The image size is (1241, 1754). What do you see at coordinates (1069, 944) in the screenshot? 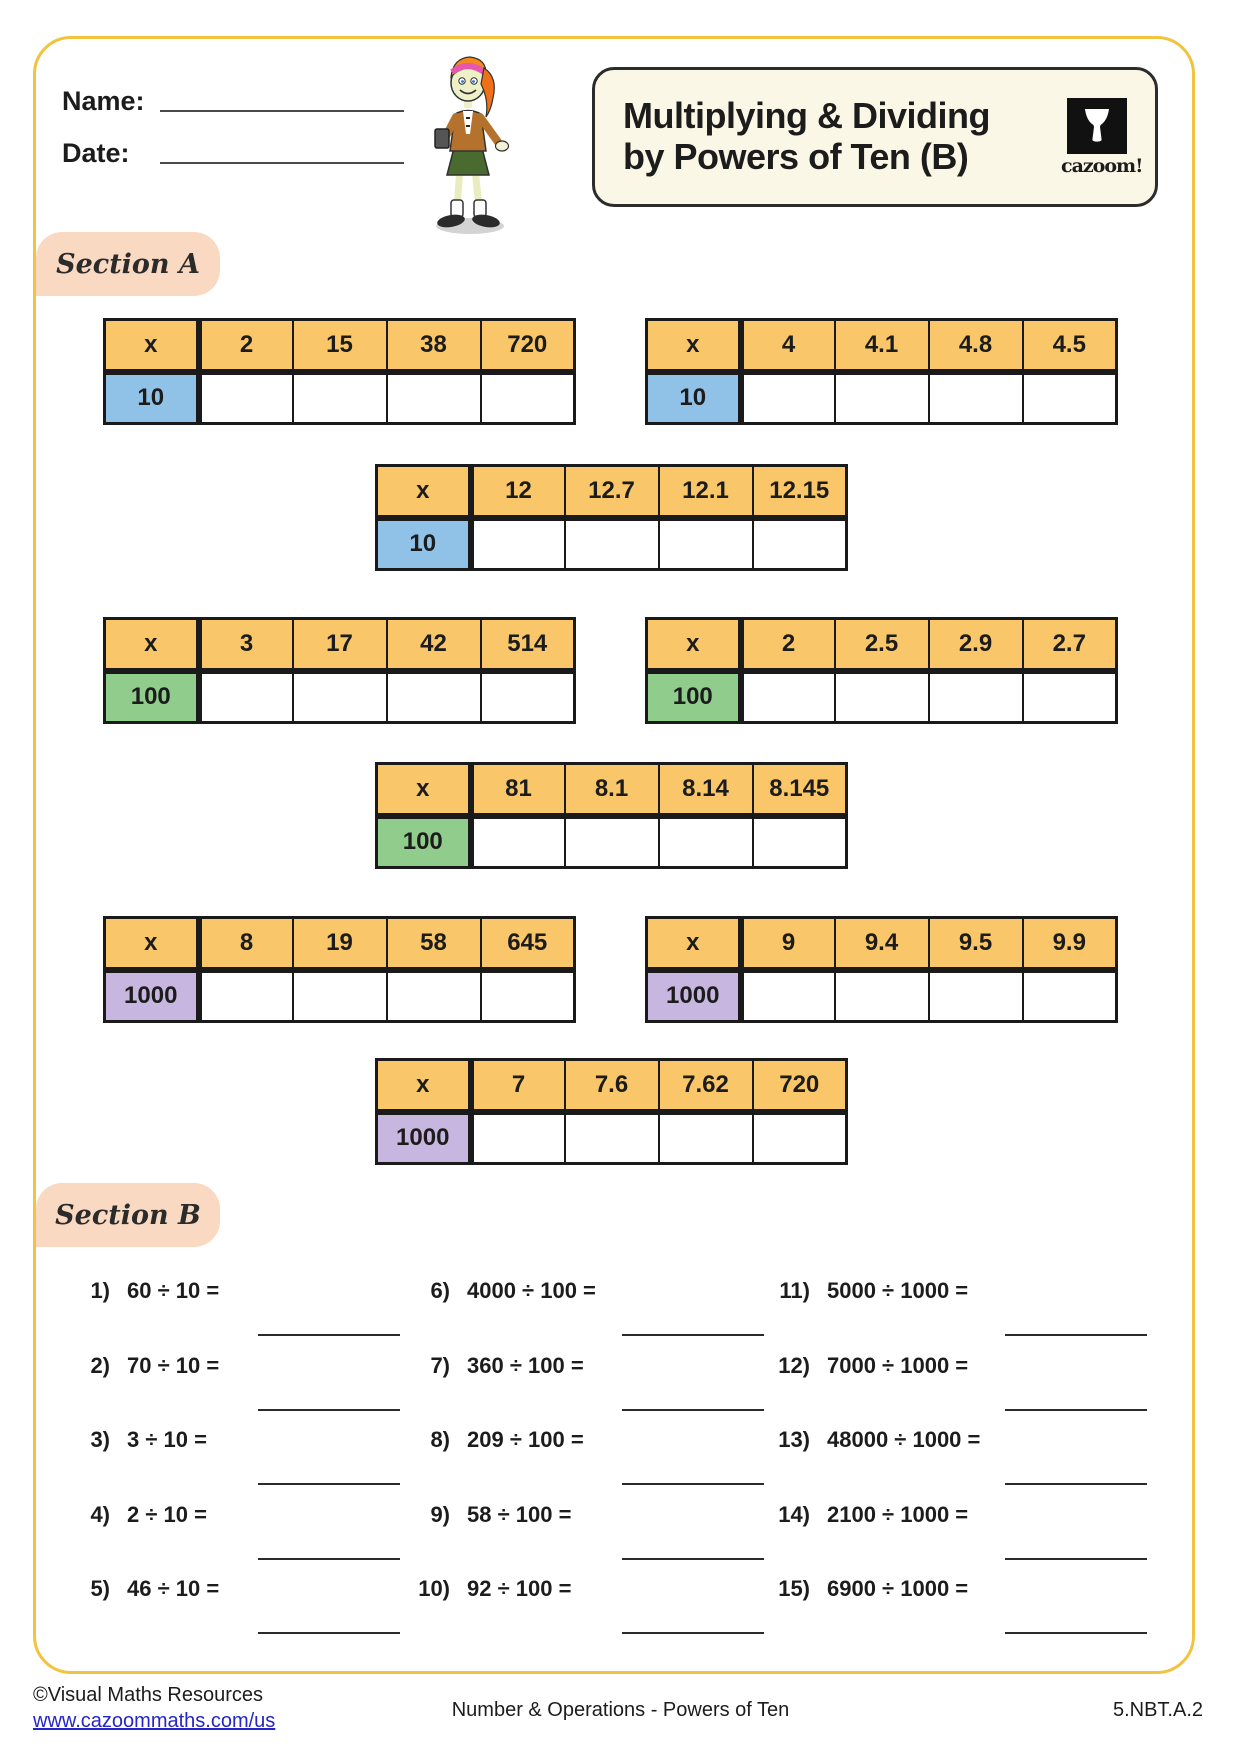
I see `table-value-cell: 9.9` at bounding box center [1069, 944].